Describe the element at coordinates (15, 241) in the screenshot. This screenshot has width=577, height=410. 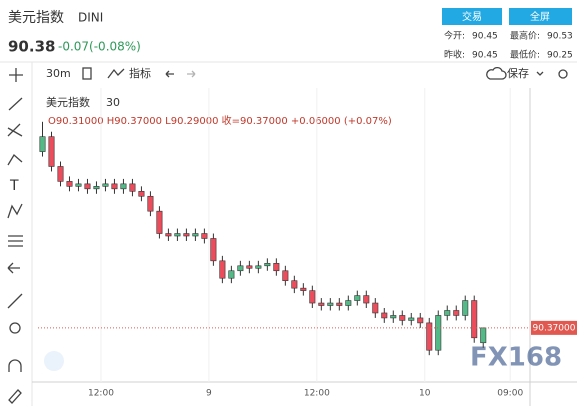
I see `prediction-tool` at that location.